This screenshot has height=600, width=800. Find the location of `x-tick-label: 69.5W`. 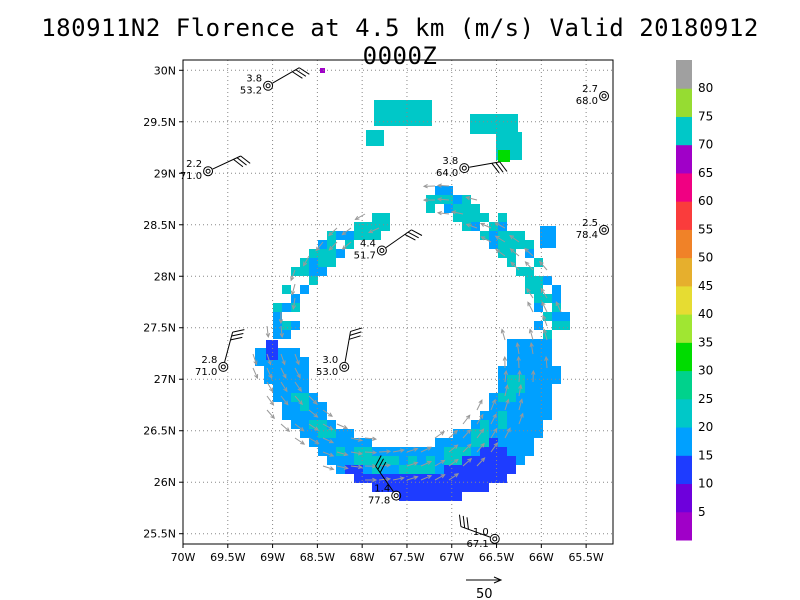

x-tick-label: 69.5W is located at coordinates (227, 557).